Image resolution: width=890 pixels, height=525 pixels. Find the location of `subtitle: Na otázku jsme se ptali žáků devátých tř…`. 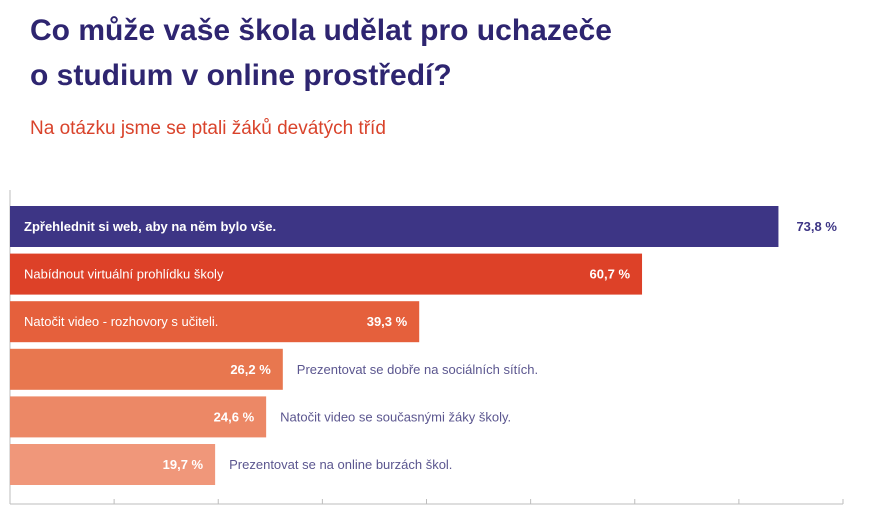

subtitle: Na otázku jsme se ptali žáků devátých tř… is located at coordinates (208, 128).